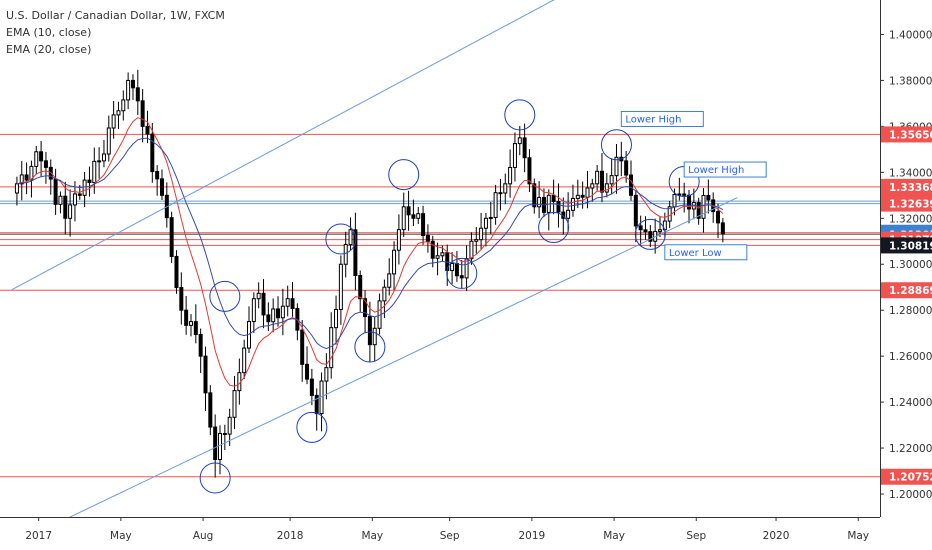  What do you see at coordinates (49, 49) in the screenshot?
I see `indicator-ema-20: EMA (20, close)` at bounding box center [49, 49].